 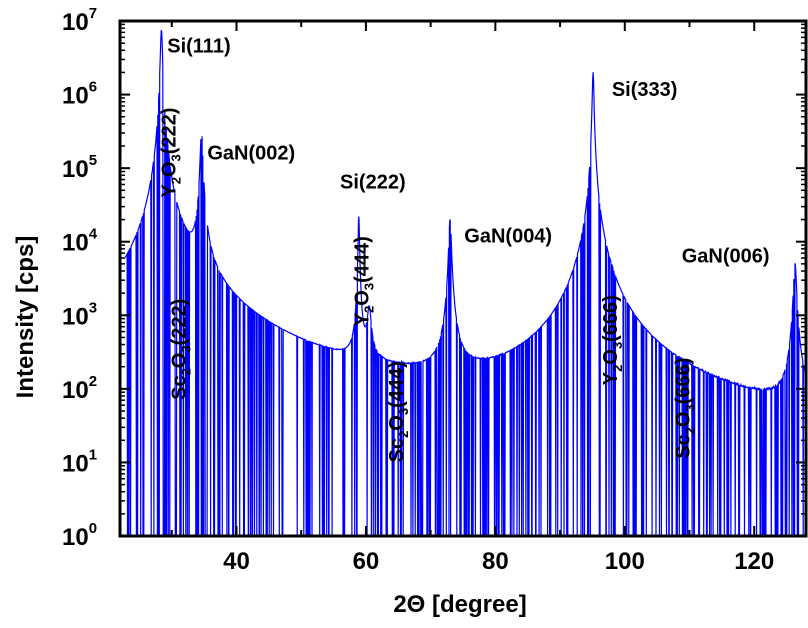 What do you see at coordinates (171, 153) in the screenshot?
I see `peak-label-y2o3-222: Y2O3(222)` at bounding box center [171, 153].